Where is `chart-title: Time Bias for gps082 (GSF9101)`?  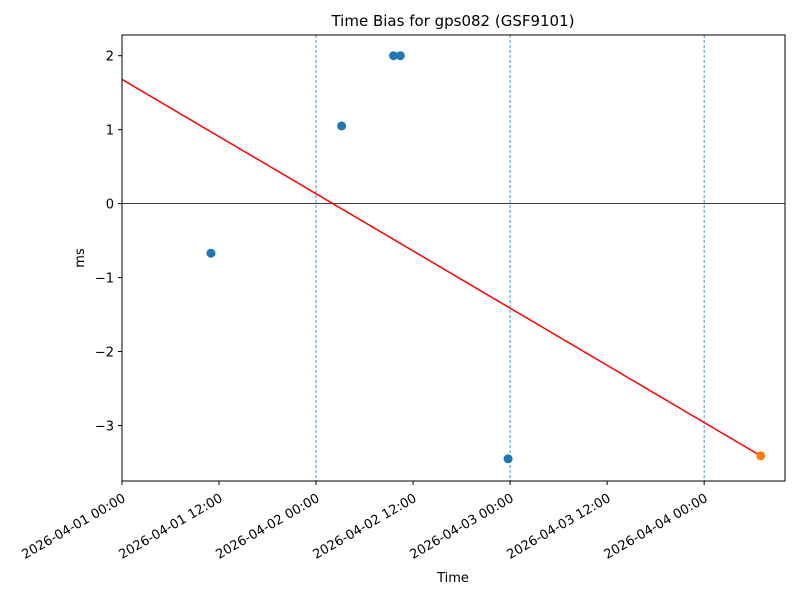 chart-title: Time Bias for gps082 (GSF9101) is located at coordinates (452, 21).